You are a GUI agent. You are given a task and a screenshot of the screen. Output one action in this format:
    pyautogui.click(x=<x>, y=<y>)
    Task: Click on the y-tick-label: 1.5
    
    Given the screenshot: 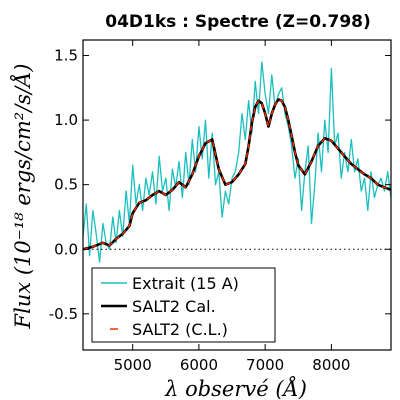 What is the action you would take?
    pyautogui.click(x=66, y=56)
    